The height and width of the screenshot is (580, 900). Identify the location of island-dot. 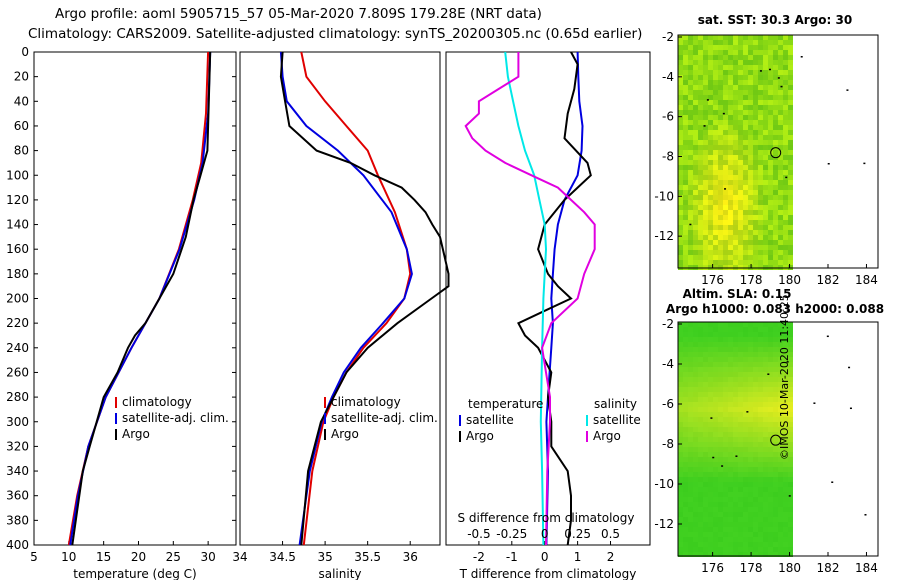
(769, 69).